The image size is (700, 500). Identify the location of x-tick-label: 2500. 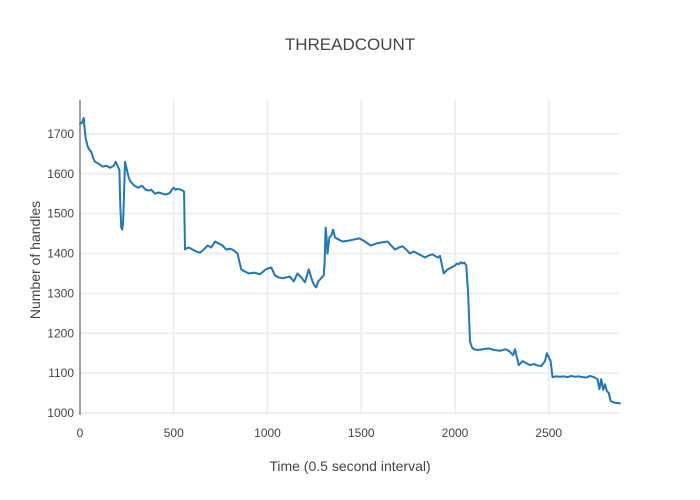
(548, 433).